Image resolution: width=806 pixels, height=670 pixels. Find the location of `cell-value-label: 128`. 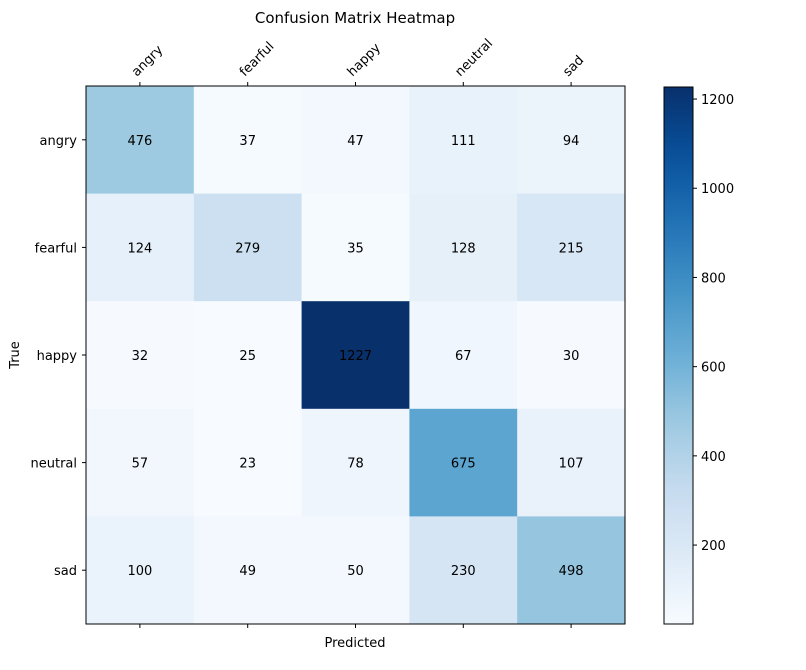

cell-value-label: 128 is located at coordinates (463, 248).